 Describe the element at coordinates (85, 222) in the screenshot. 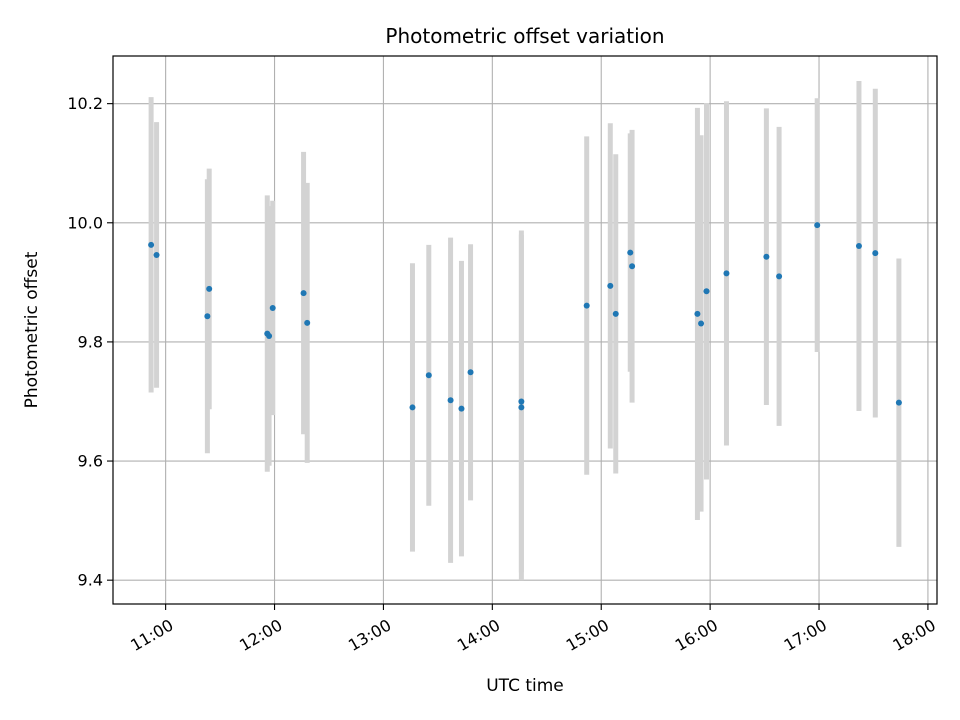

I see `y-tick-label: 10.0` at that location.